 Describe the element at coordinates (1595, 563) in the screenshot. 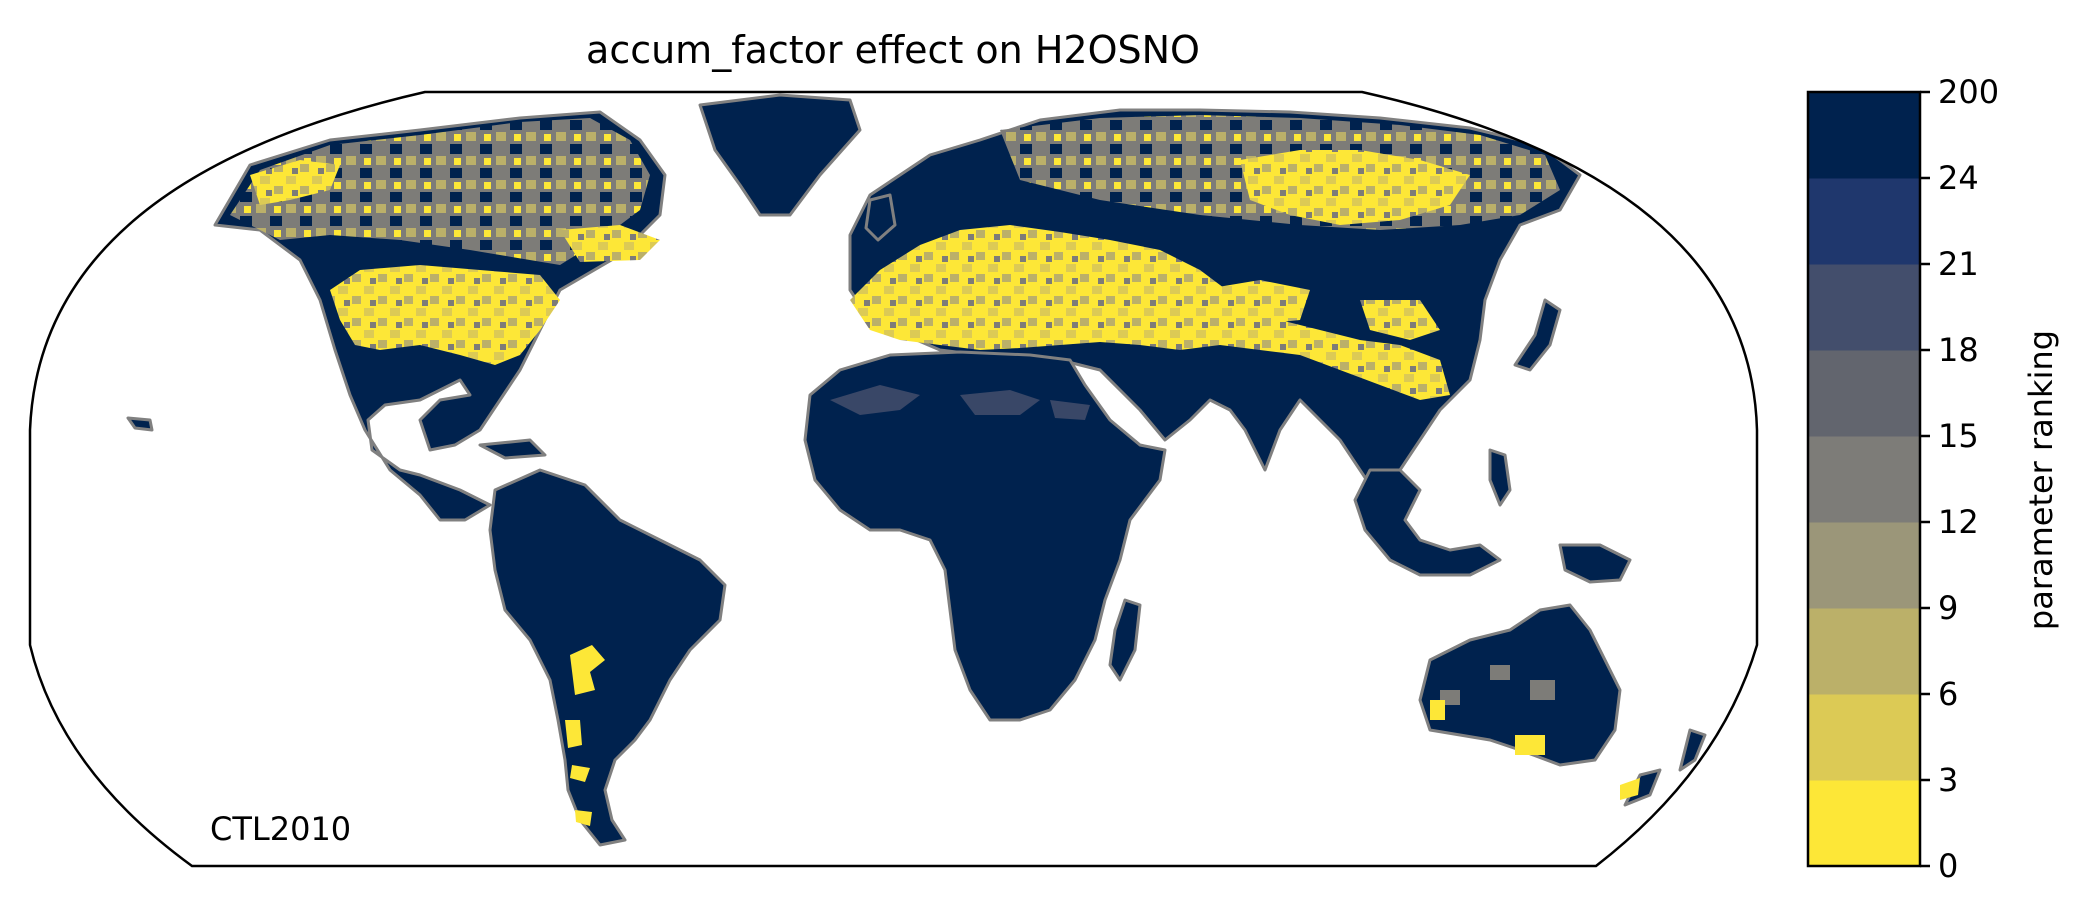

I see `land-new-guinea` at that location.